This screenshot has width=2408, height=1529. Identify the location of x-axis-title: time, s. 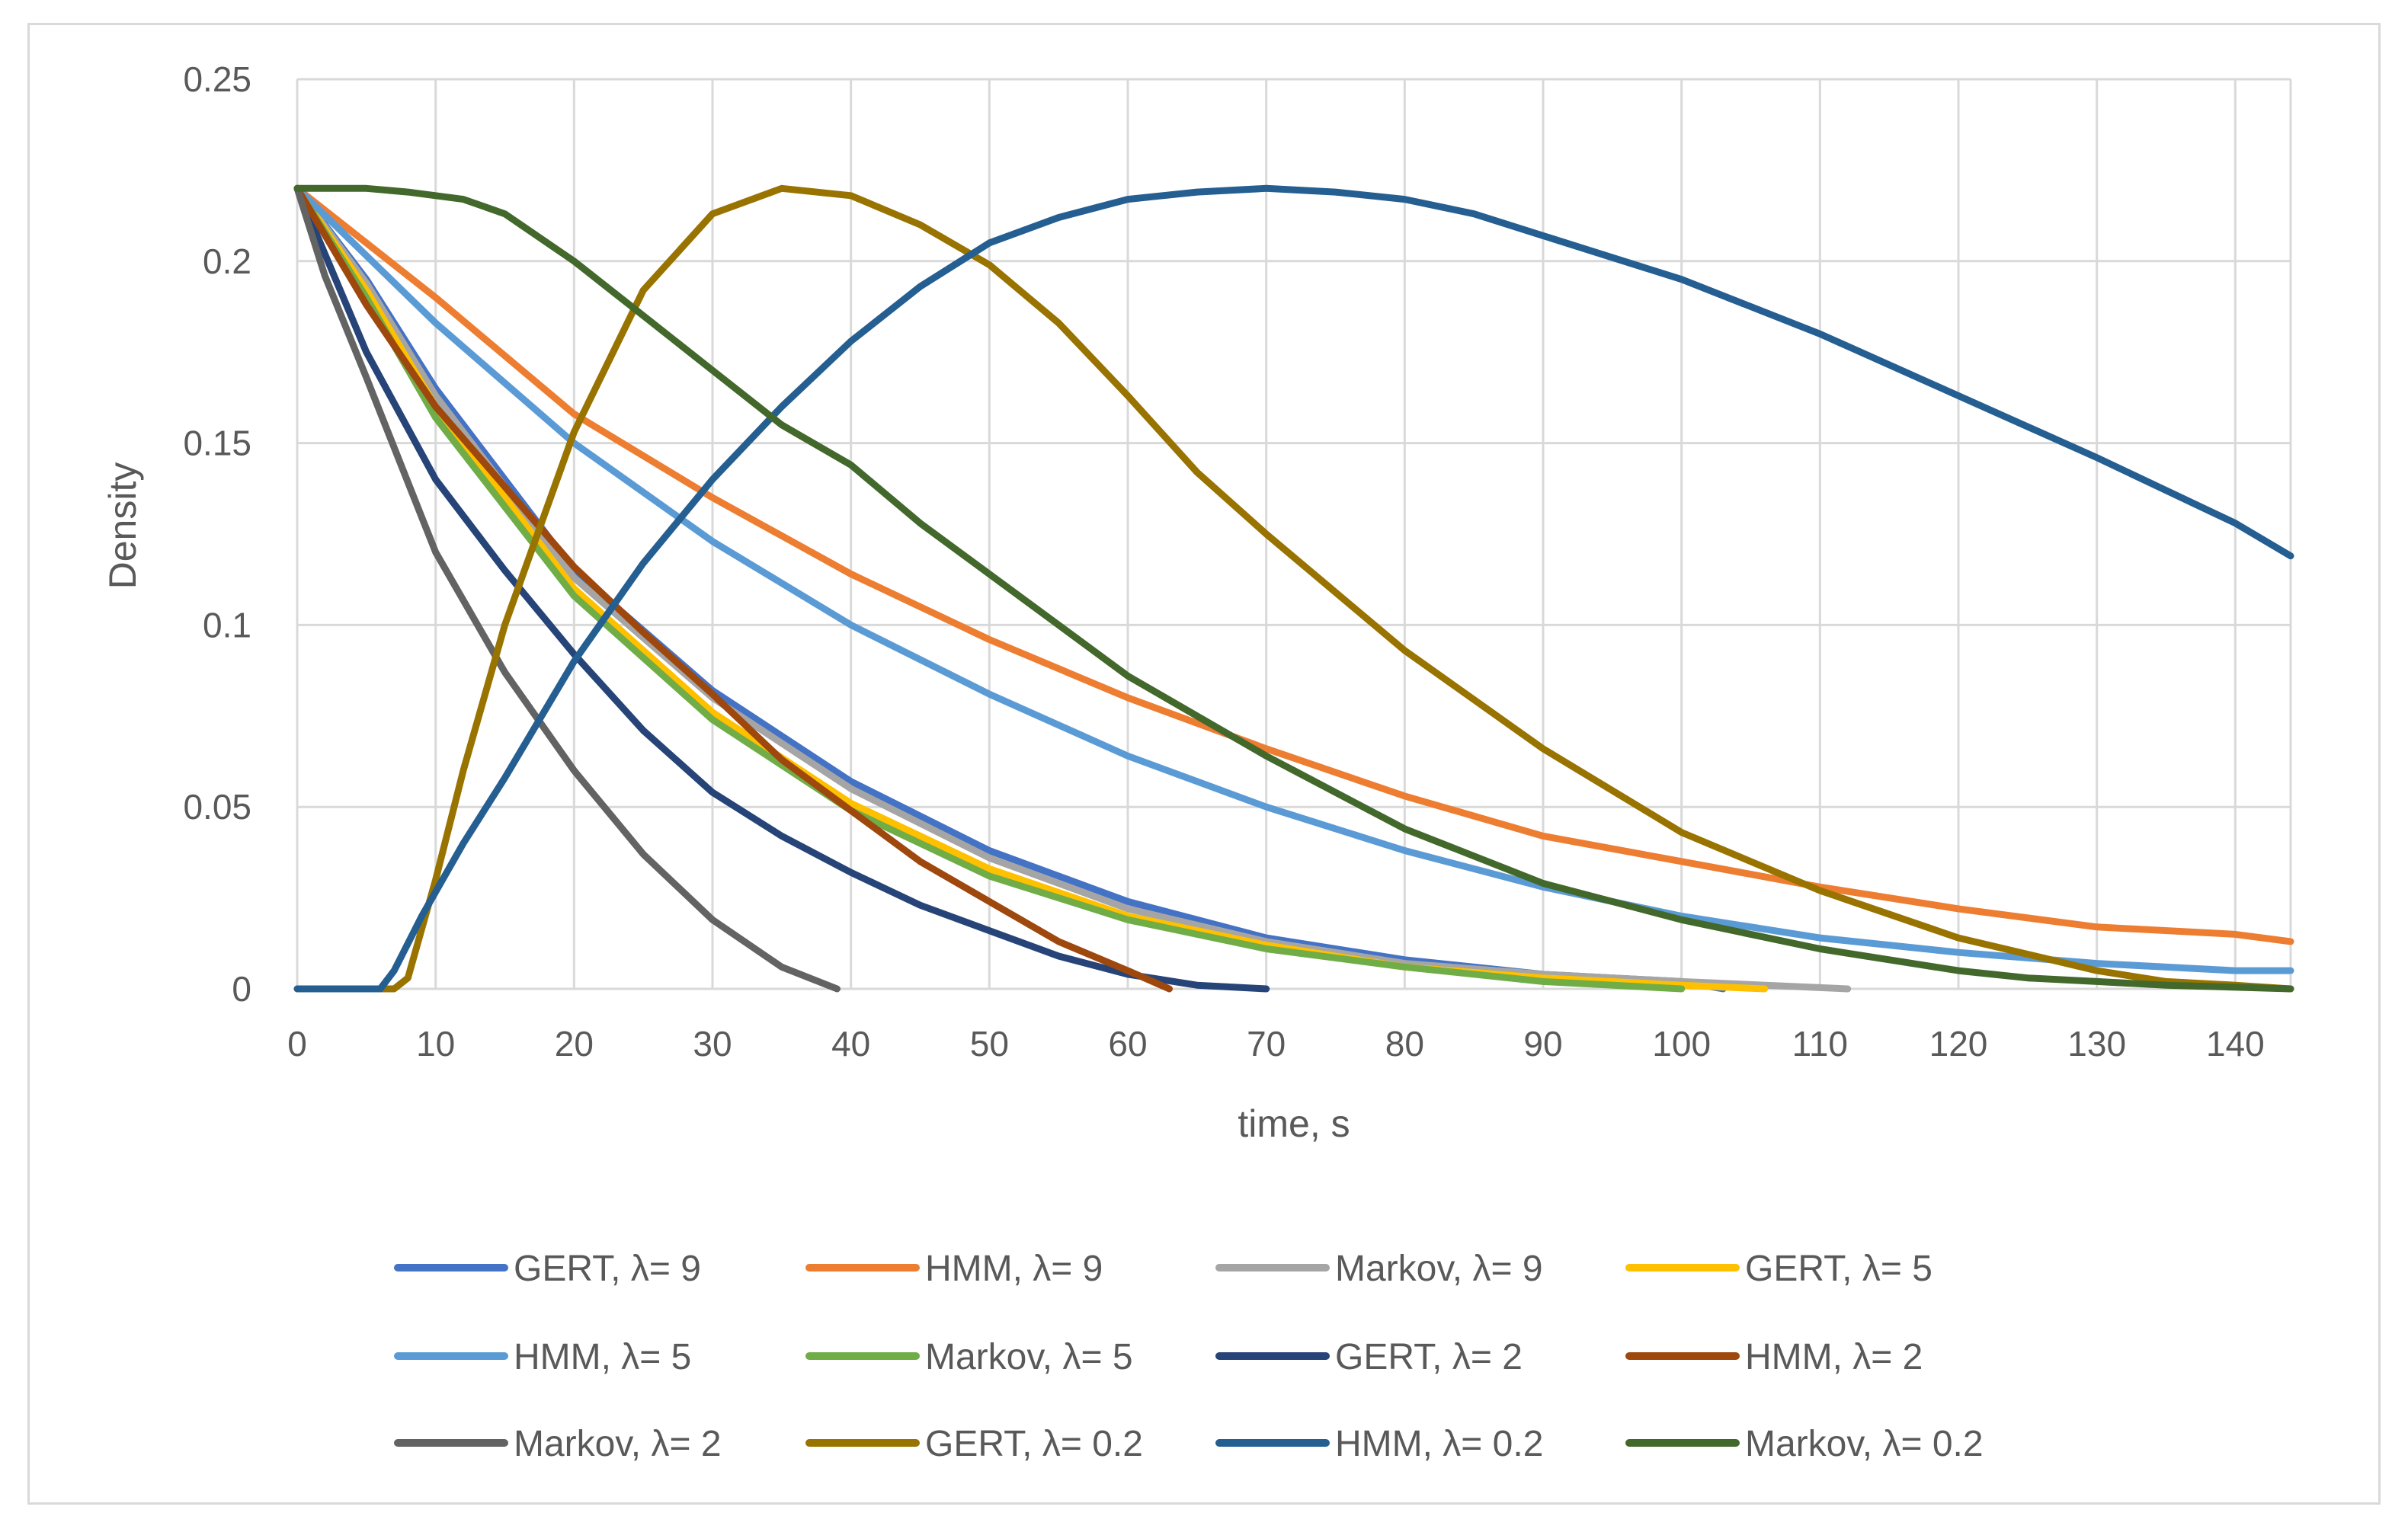
(1294, 1123).